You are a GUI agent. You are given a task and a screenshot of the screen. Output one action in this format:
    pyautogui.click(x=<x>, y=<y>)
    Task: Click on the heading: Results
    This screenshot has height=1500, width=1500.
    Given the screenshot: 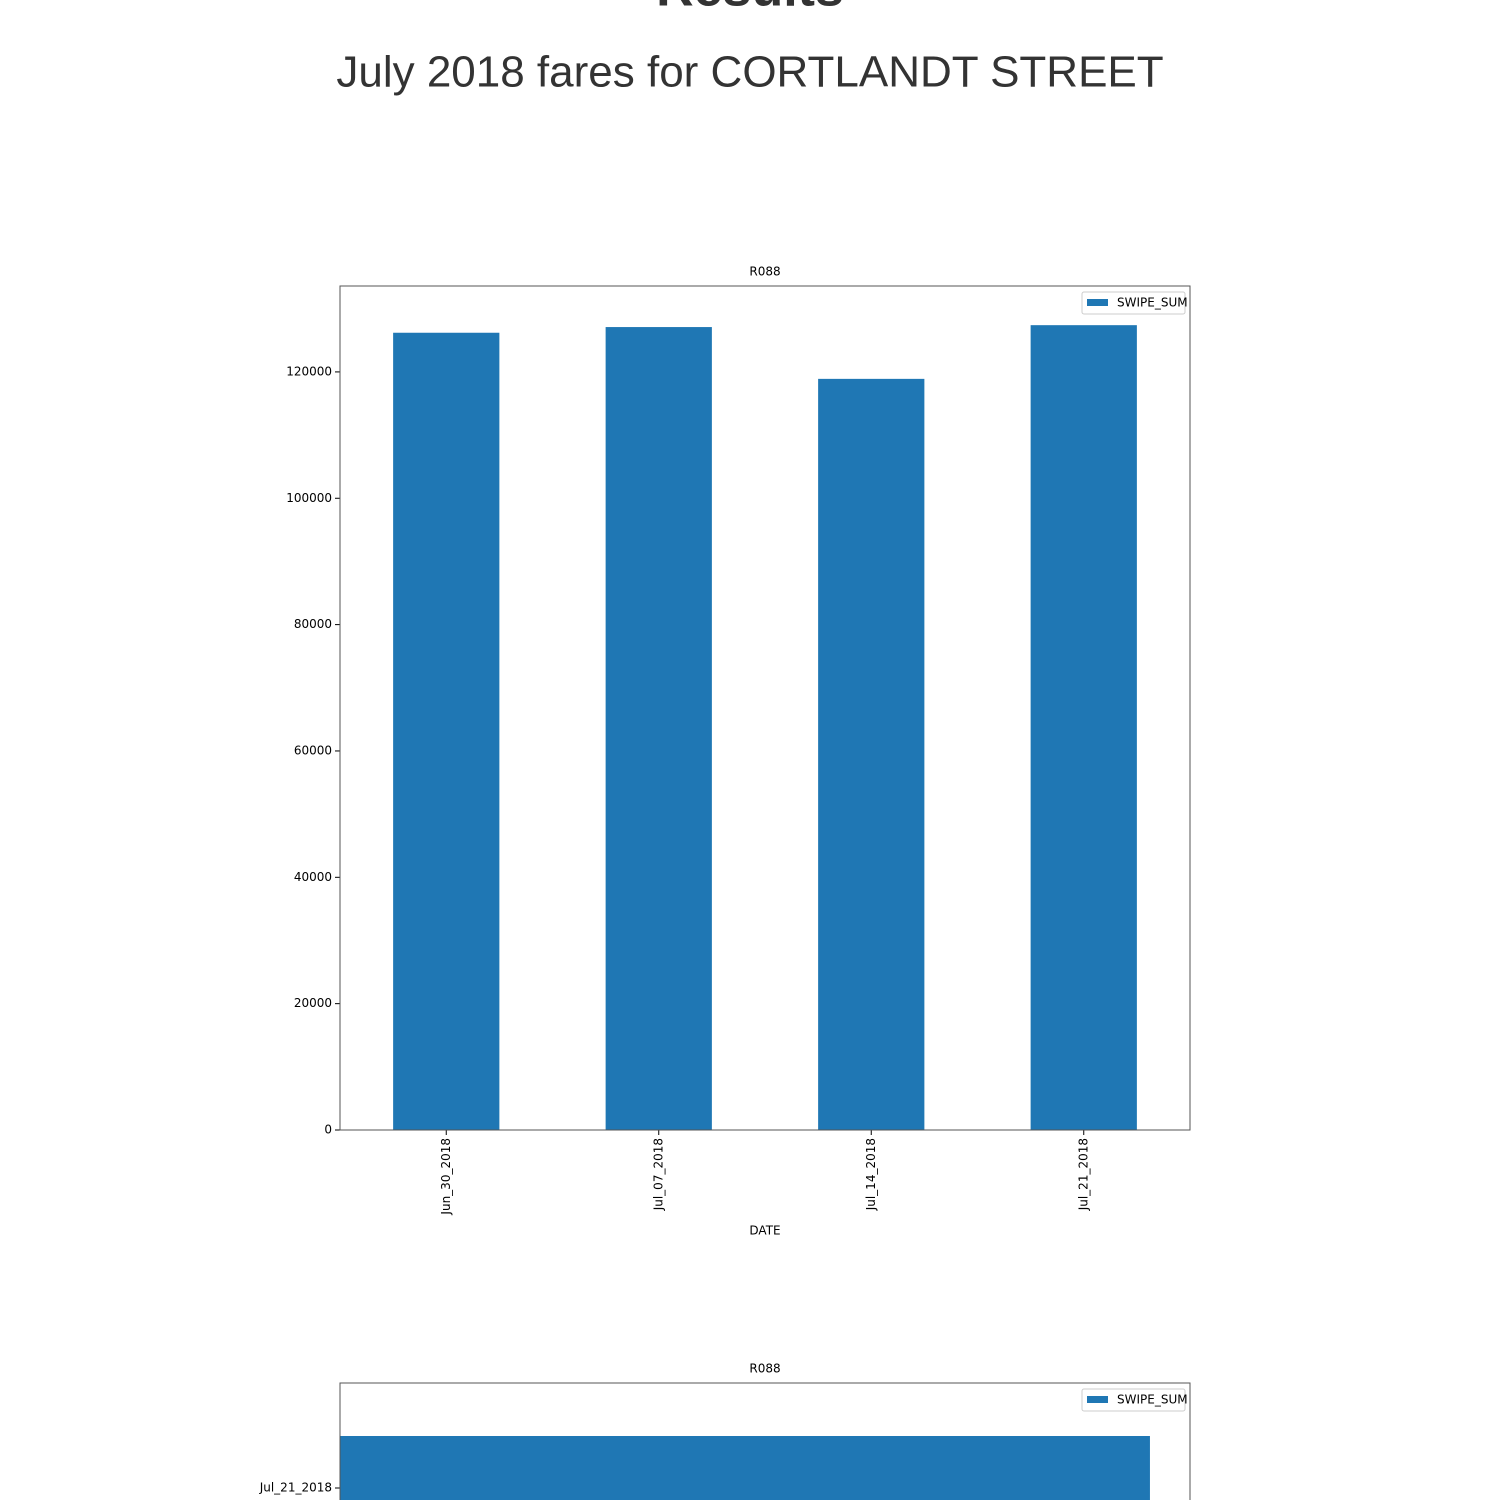 What is the action you would take?
    pyautogui.click(x=750, y=9)
    